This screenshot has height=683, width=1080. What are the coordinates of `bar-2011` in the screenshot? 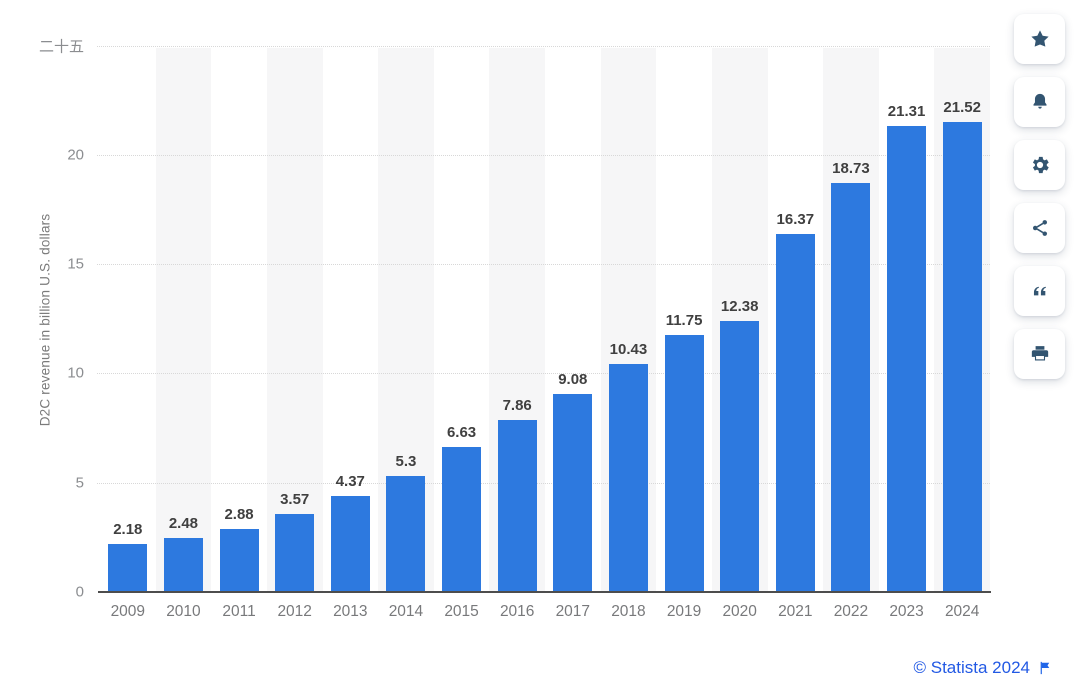 It's located at (239, 560).